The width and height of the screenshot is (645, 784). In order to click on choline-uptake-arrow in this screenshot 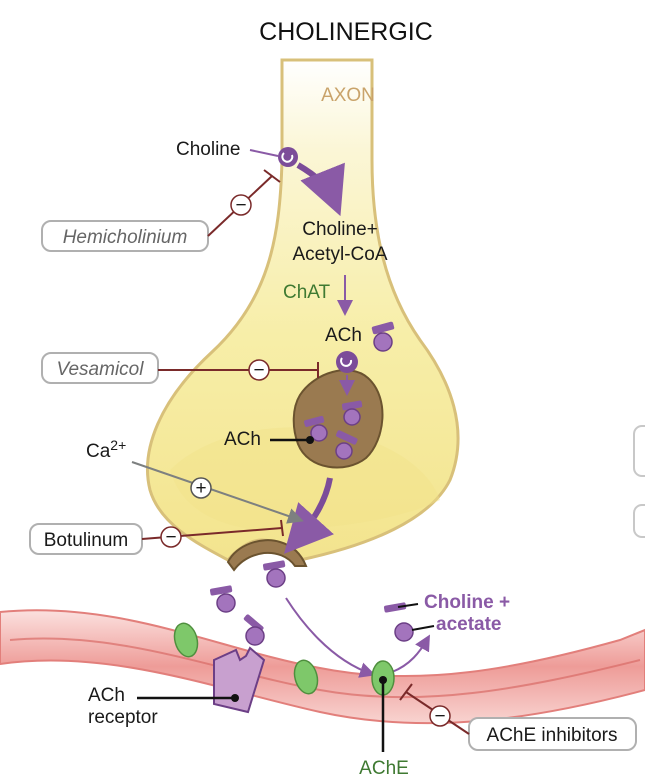, I will do `click(320, 189)`.